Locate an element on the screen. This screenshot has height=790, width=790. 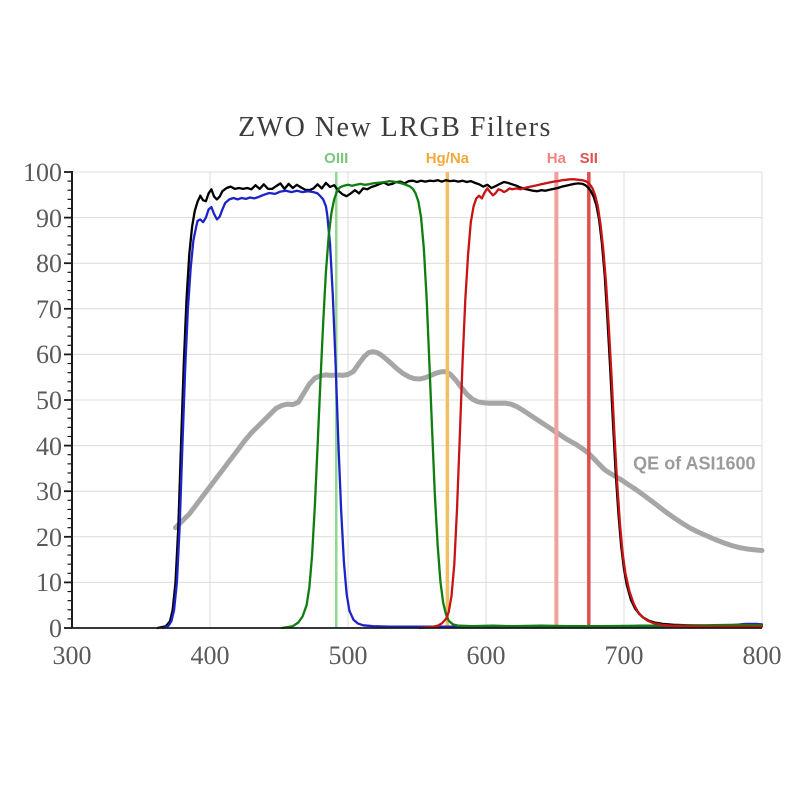
y-tick-label-30: 30 is located at coordinates (49, 492).